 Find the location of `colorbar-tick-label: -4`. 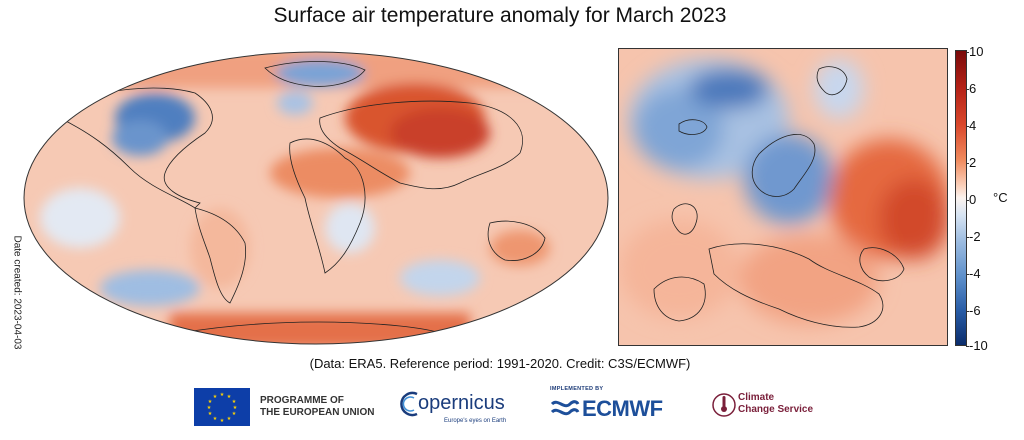

colorbar-tick-label: -4 is located at coordinates (973, 273).